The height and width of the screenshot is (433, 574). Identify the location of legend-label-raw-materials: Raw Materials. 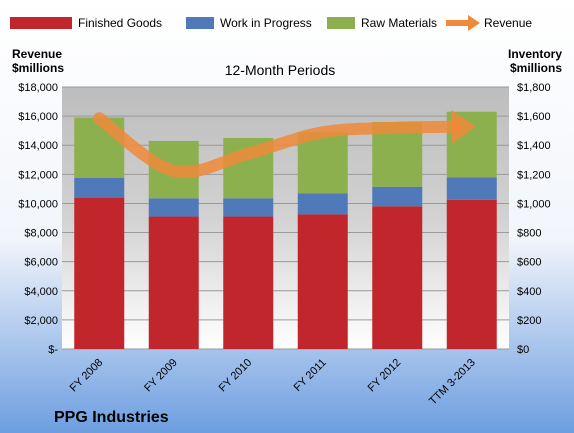
(399, 23).